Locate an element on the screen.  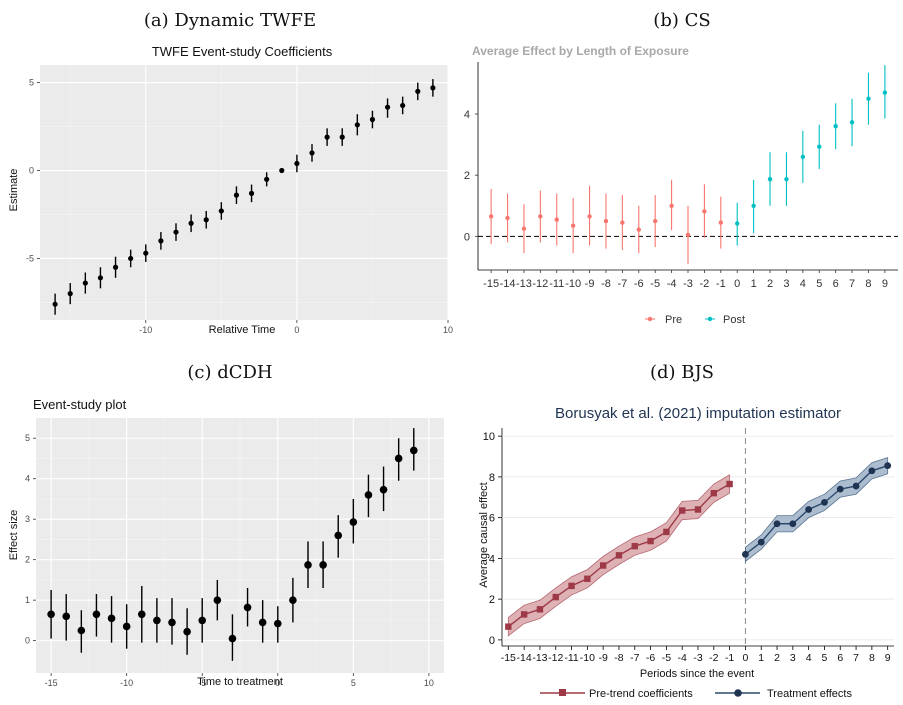
bjs-x-tick-label: -14 is located at coordinates (524, 658).